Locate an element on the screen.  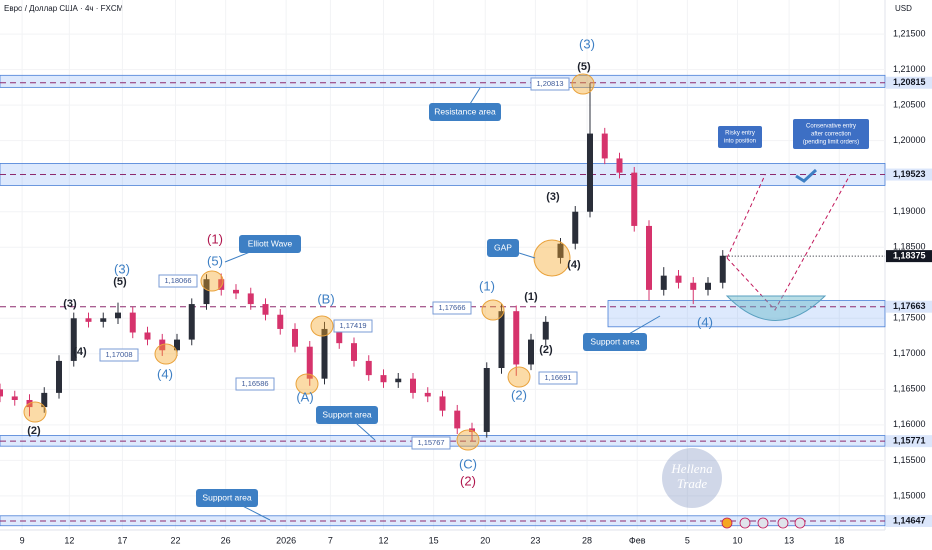
chart-title: Евро / Доллар США · 4ч · FXCM is located at coordinates (64, 8).